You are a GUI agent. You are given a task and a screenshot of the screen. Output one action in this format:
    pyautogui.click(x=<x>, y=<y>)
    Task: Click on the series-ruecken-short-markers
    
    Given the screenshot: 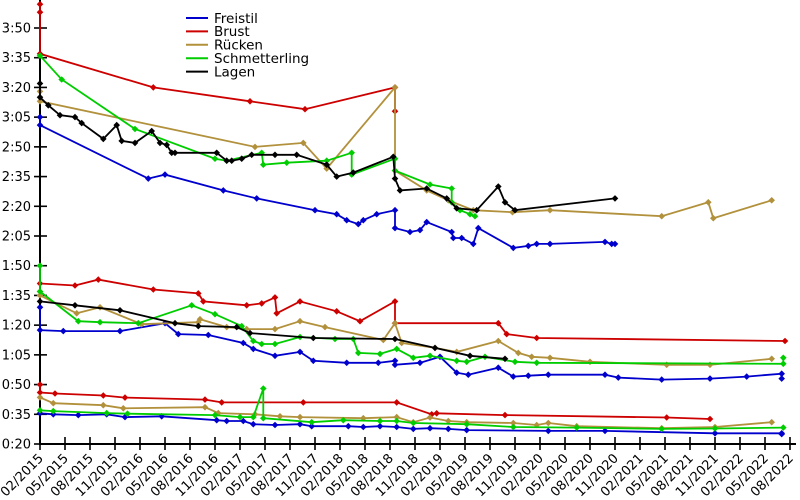 What is the action you would take?
    pyautogui.click(x=405, y=413)
    